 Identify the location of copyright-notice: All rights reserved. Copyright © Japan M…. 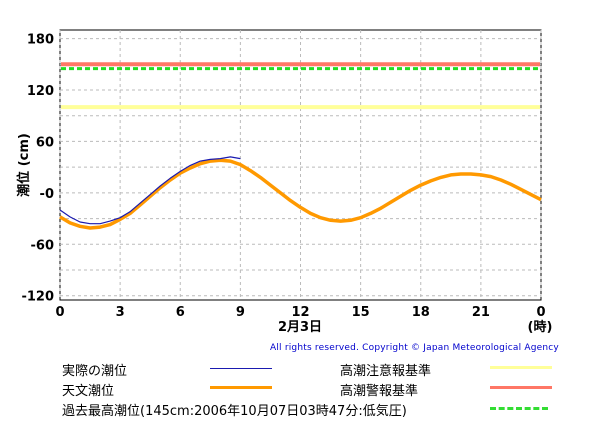
(414, 348).